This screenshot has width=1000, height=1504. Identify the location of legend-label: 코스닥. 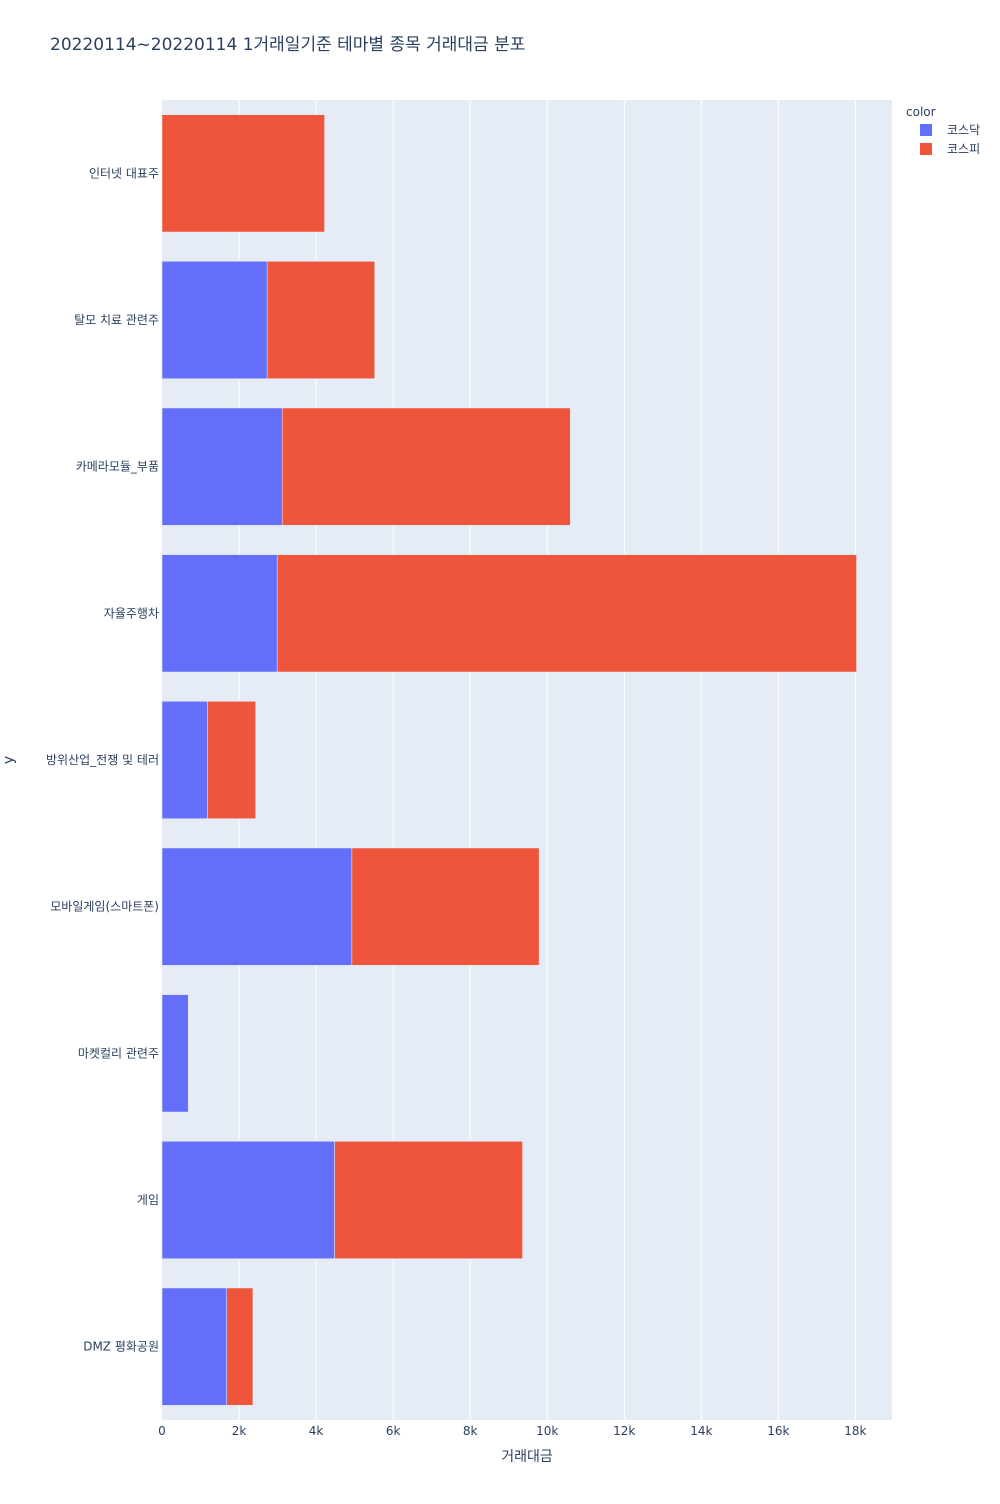
(963, 130).